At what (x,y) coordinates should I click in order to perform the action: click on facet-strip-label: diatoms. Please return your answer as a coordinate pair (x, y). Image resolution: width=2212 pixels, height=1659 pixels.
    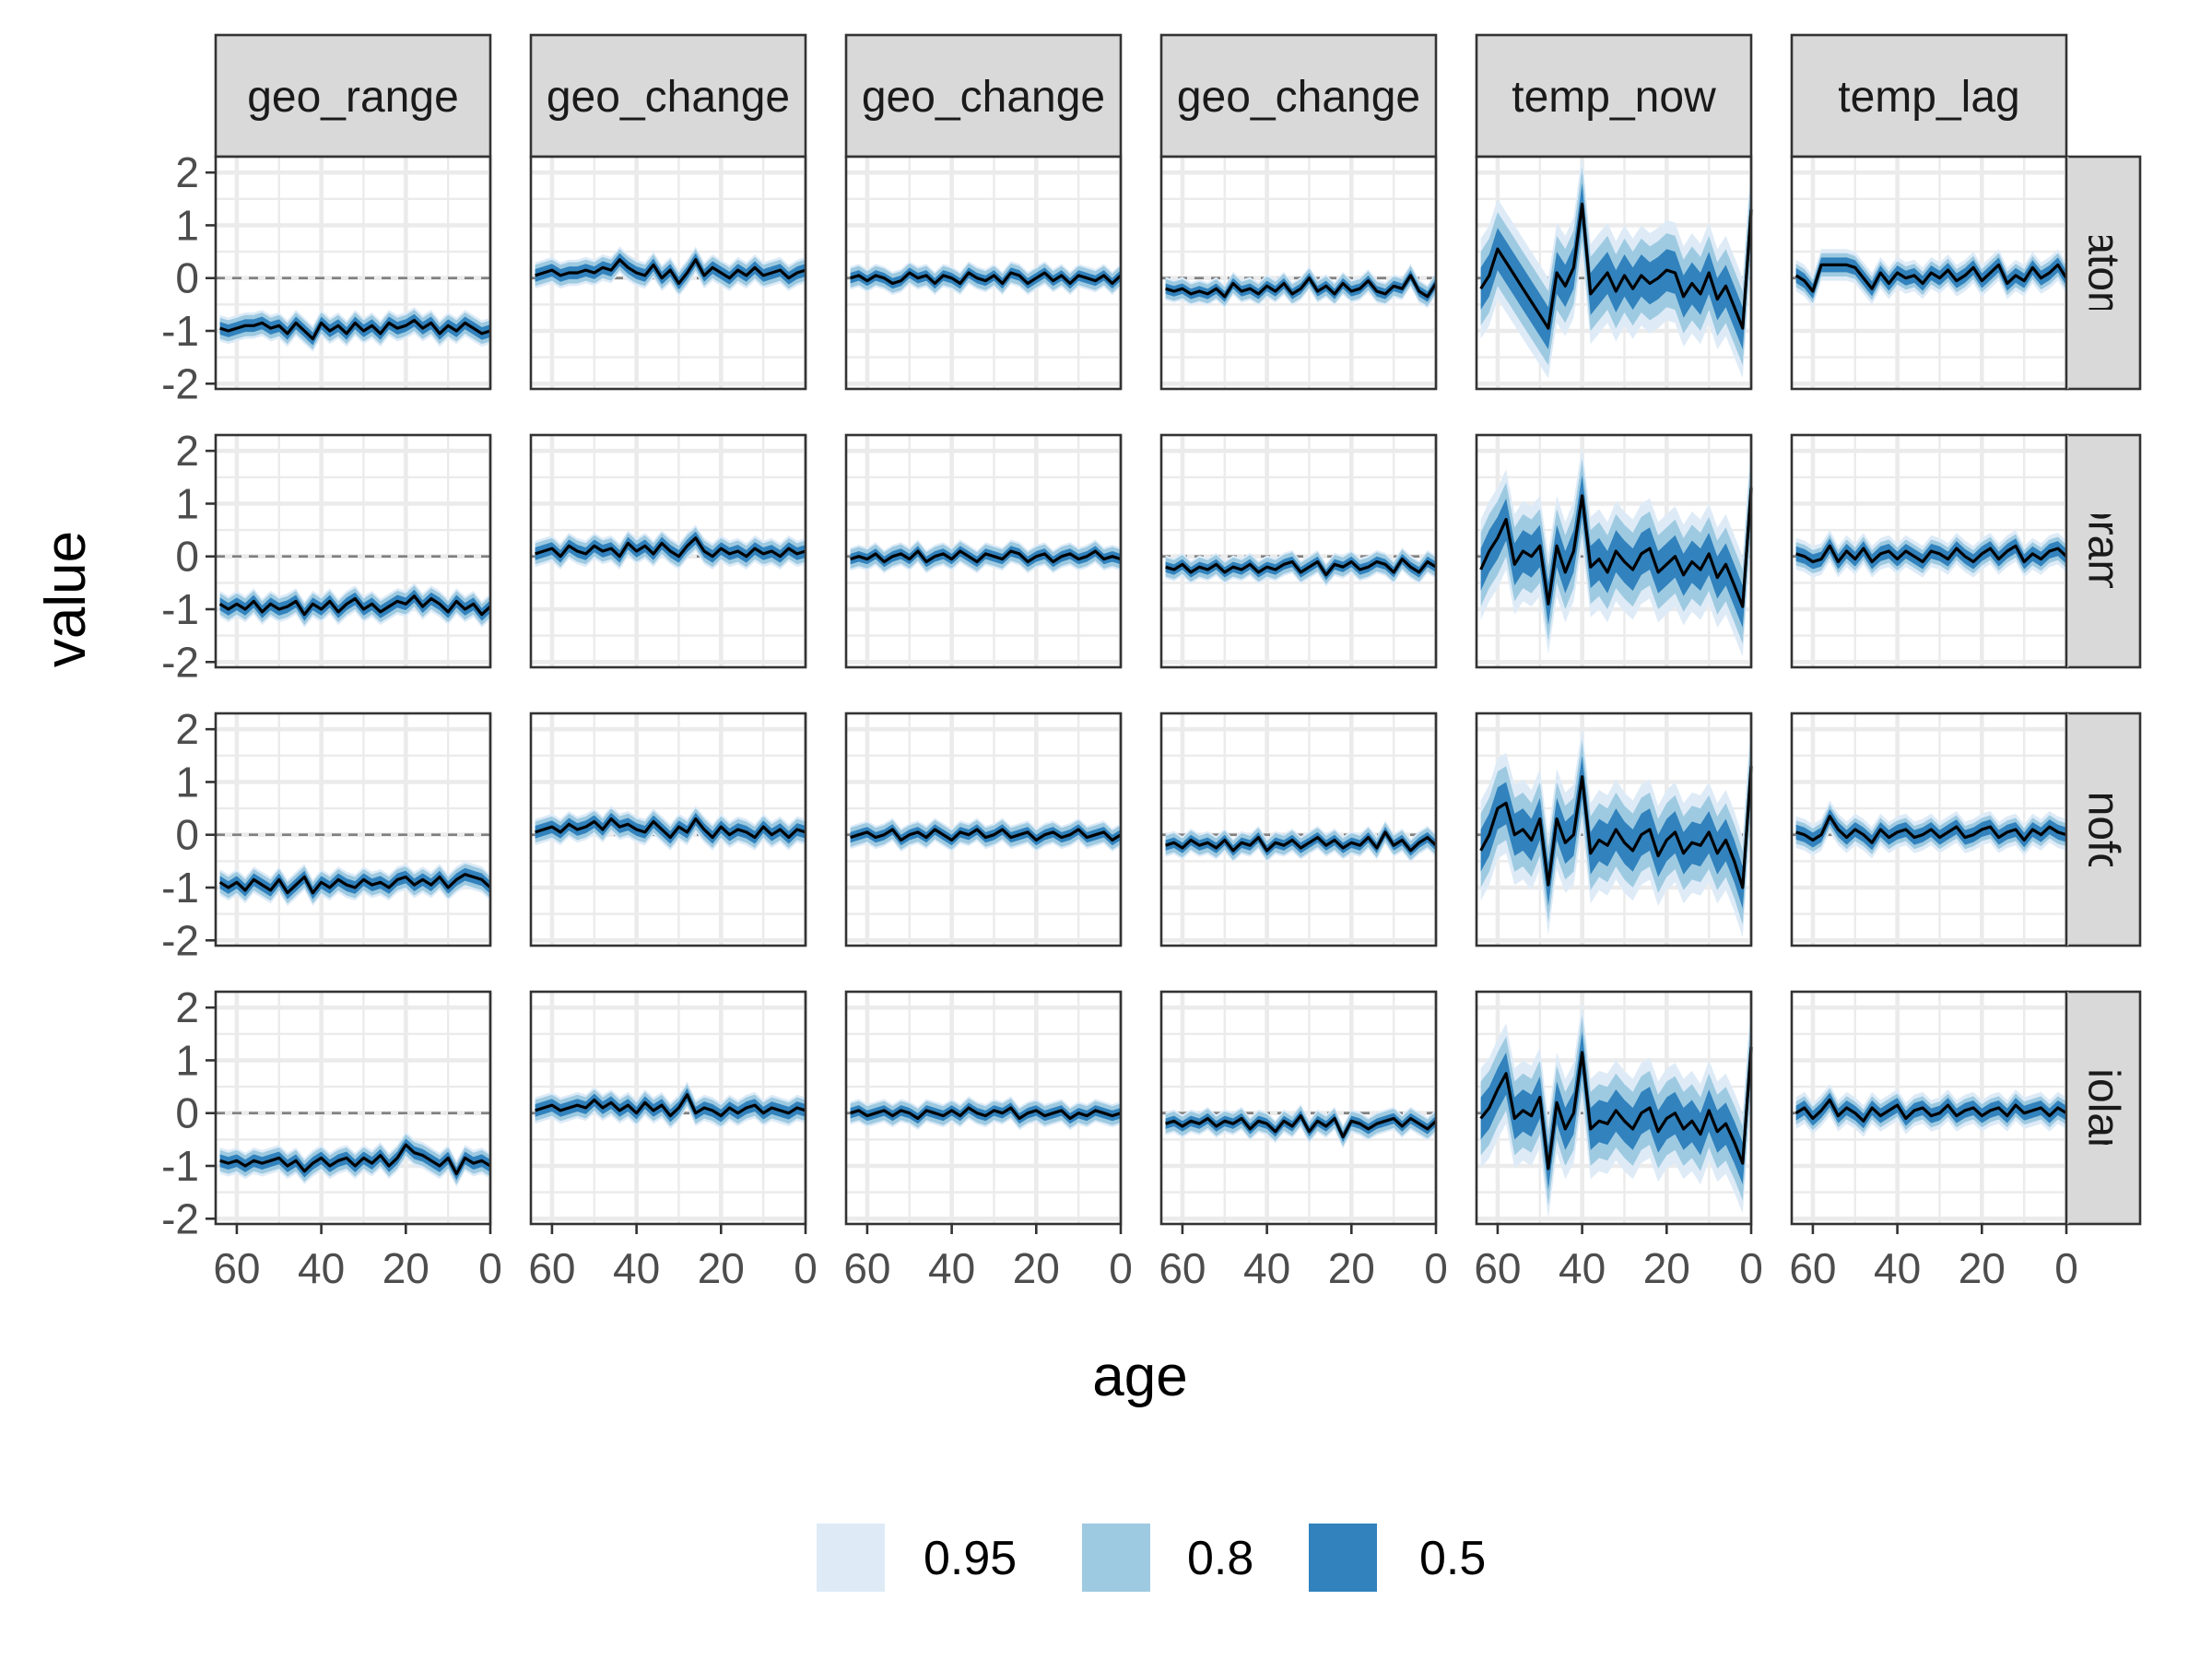
    Looking at the image, I should click on (2103, 272).